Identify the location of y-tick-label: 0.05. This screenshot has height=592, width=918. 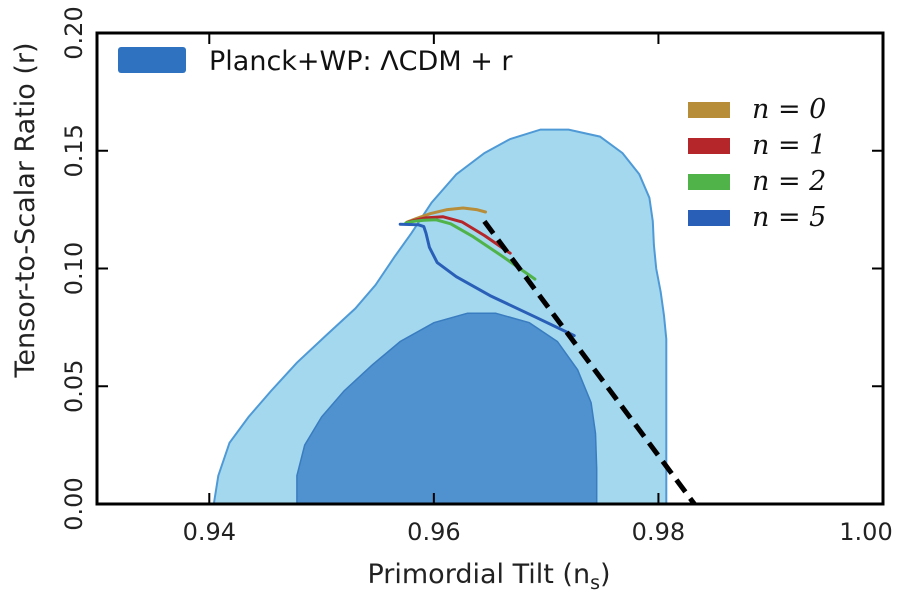
(74, 386).